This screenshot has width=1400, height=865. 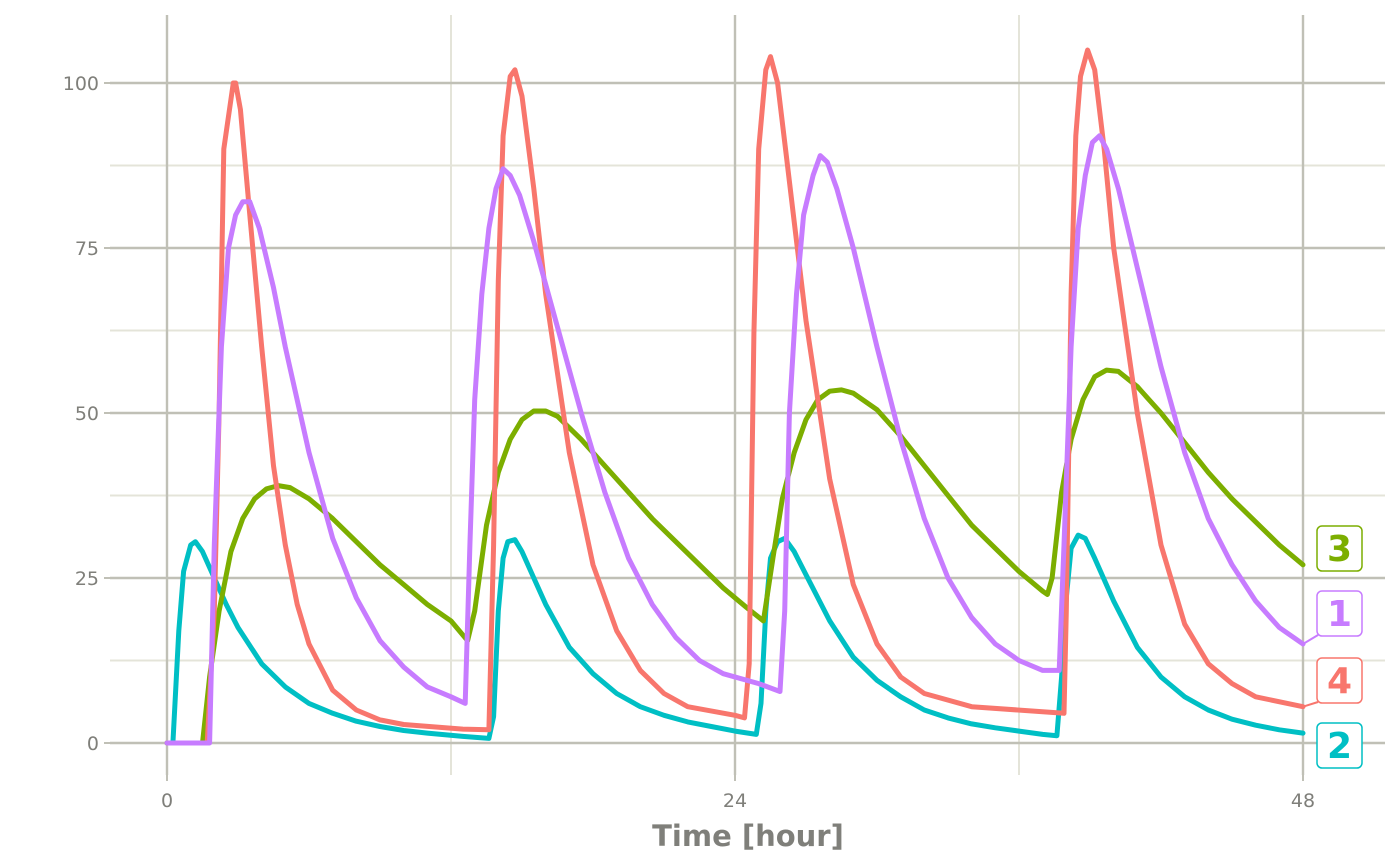 I want to click on series-end-label-3: 3, so click(x=1339, y=548).